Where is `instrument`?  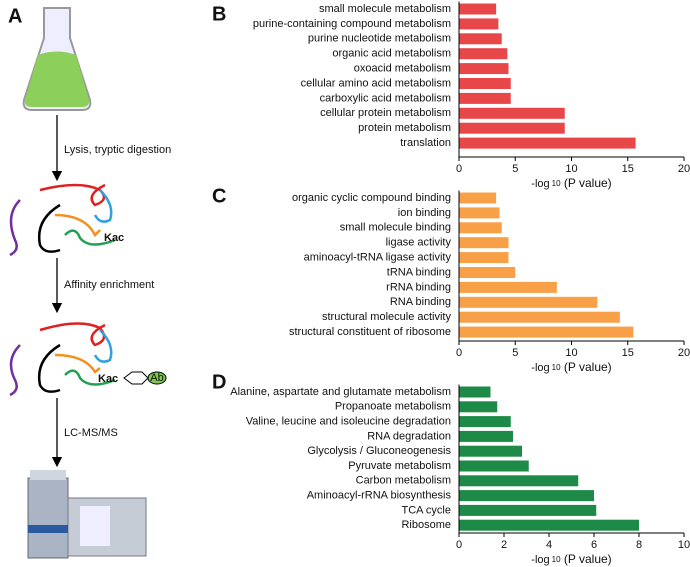 instrument is located at coordinates (87, 514).